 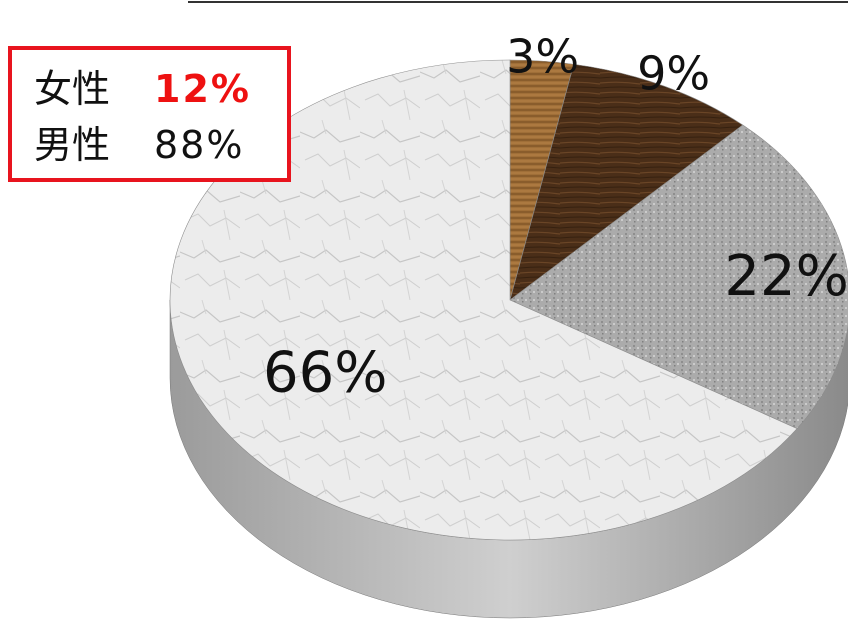 What do you see at coordinates (72, 145) in the screenshot?
I see `legend-male-label: 男性` at bounding box center [72, 145].